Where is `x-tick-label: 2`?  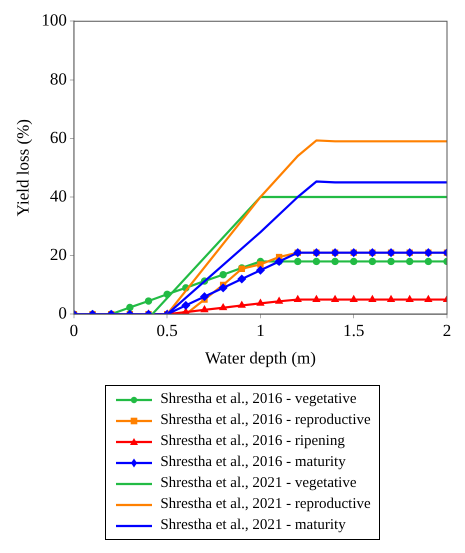 x-tick-label: 2 is located at coordinates (447, 330).